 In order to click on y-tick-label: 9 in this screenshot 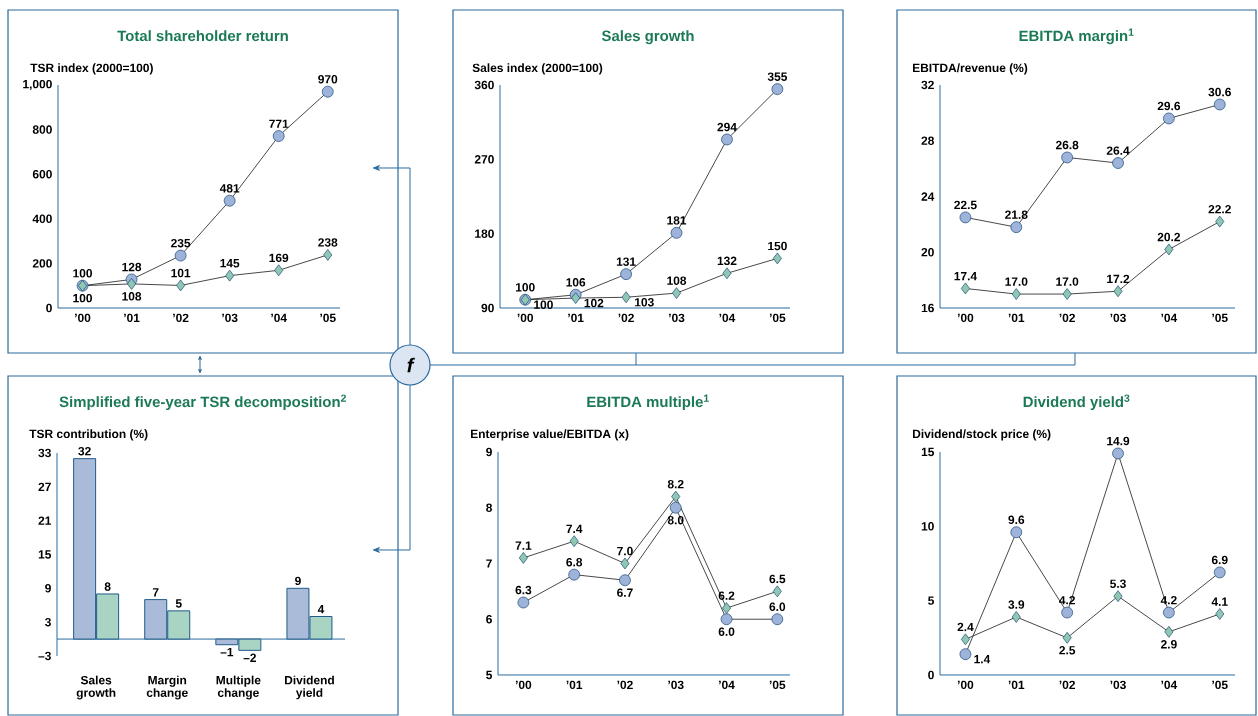, I will do `click(489, 452)`.